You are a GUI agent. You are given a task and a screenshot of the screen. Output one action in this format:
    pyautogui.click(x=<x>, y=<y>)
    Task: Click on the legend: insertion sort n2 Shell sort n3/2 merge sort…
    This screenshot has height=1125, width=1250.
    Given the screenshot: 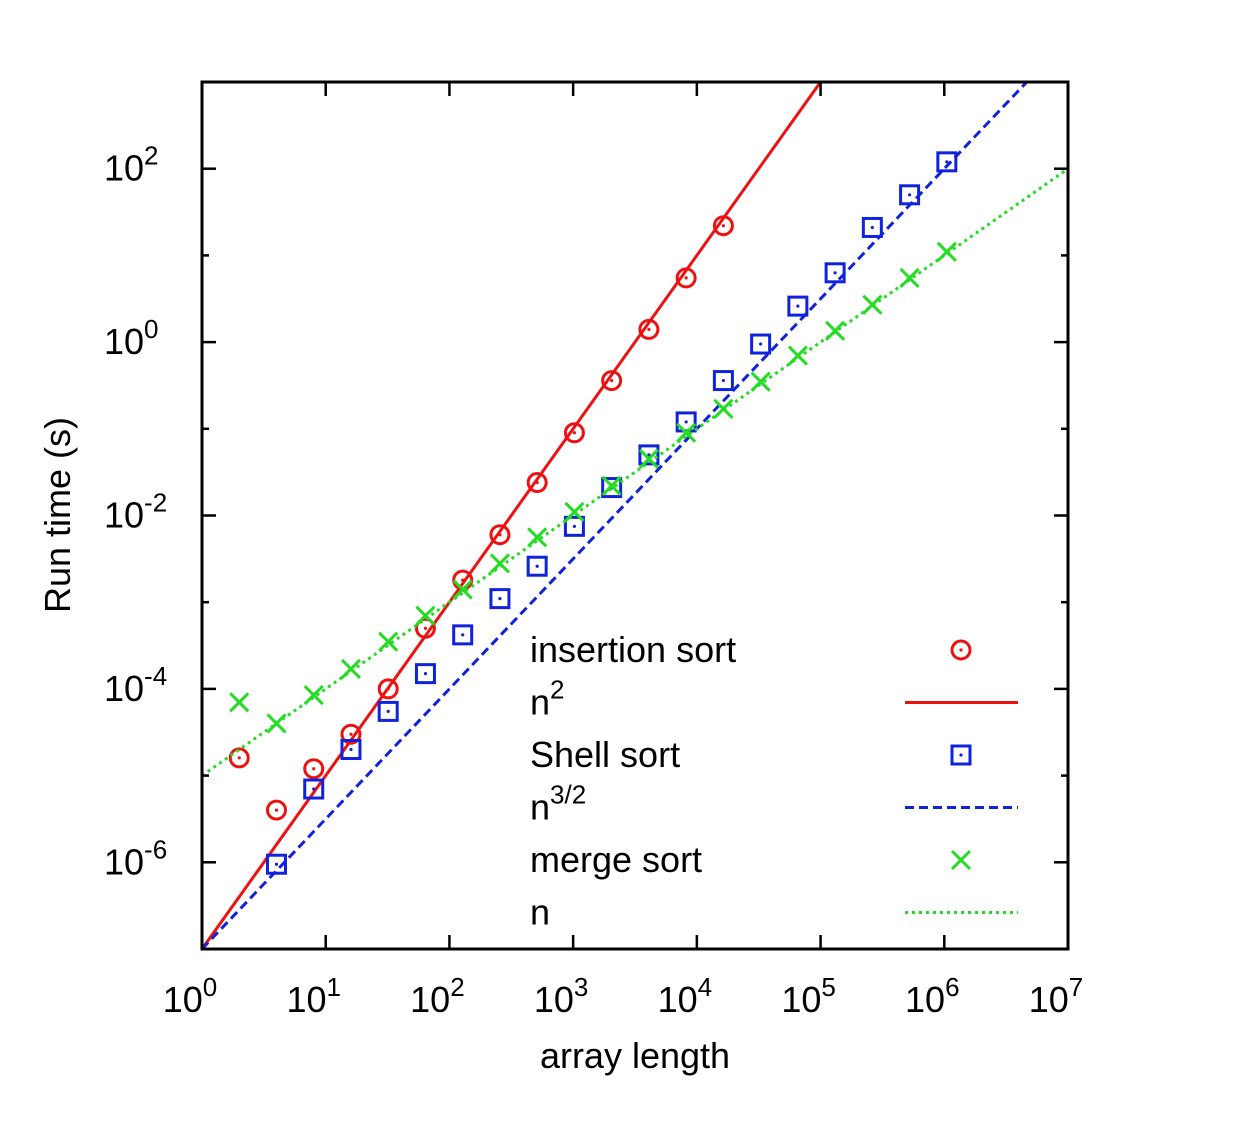 What is the action you would take?
    pyautogui.click(x=774, y=781)
    